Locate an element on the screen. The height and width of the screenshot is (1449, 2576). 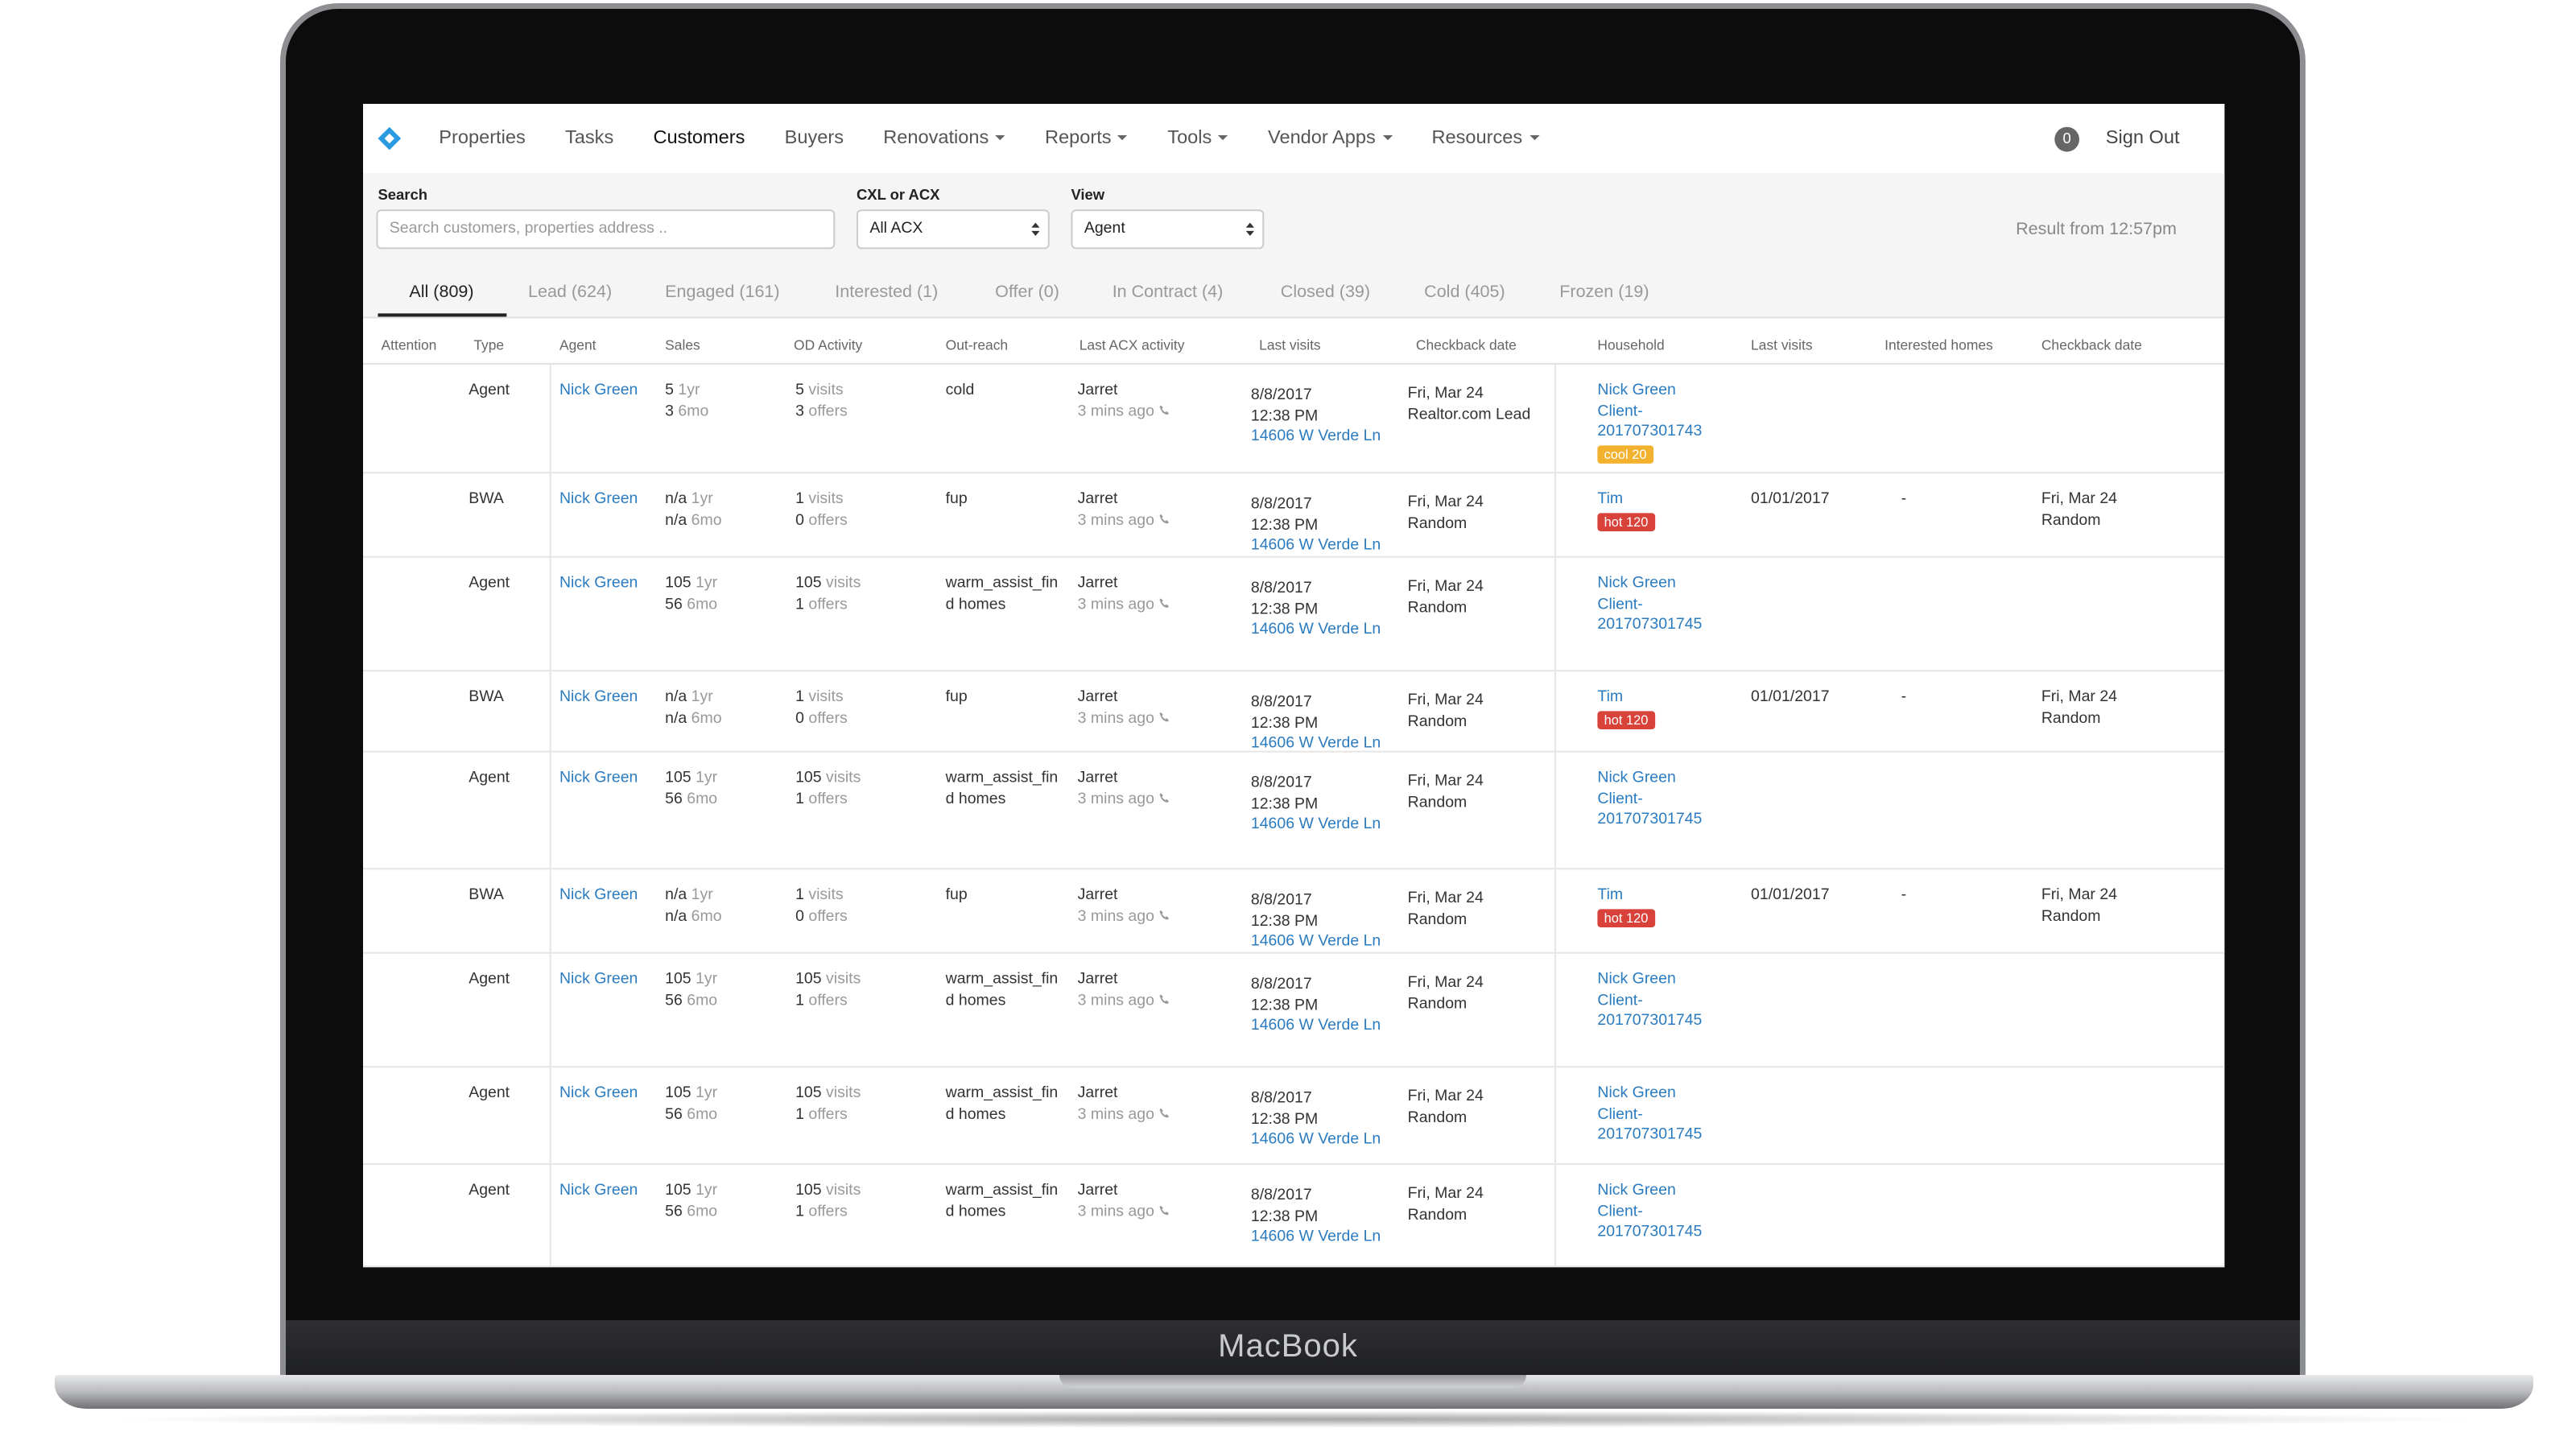
search-input: Search customers, properties address .. is located at coordinates (606, 229).